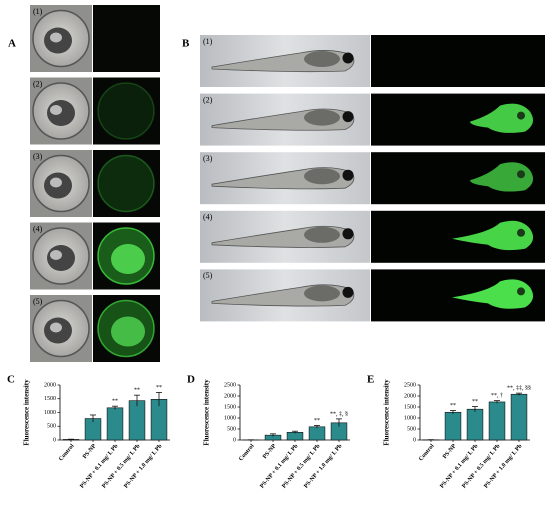  Describe the element at coordinates (186, 44) in the screenshot. I see `panel-label: B` at that location.